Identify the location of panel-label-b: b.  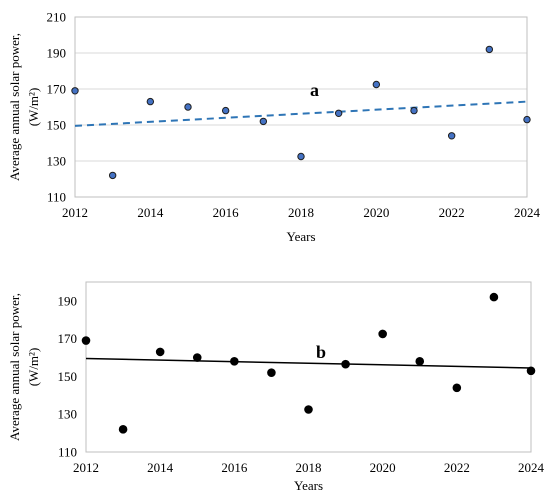
(321, 352).